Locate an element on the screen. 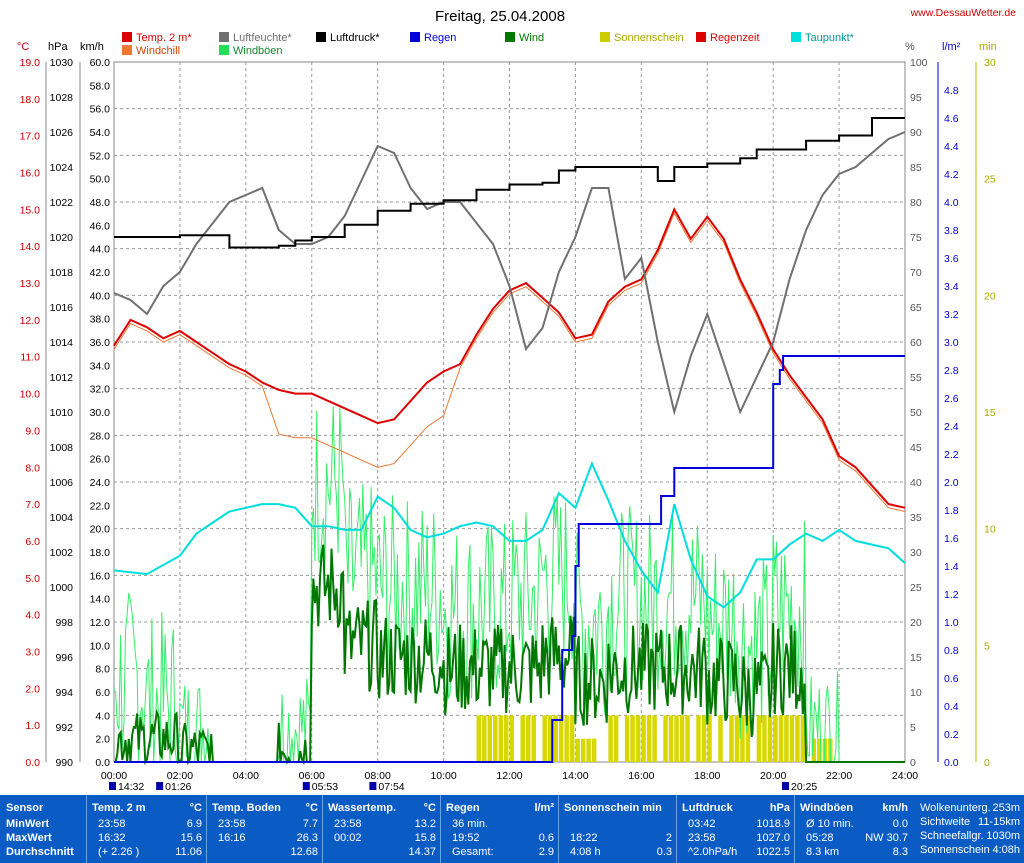 Image resolution: width=1024 pixels, height=863 pixels. table-row-label: Durchschnitt is located at coordinates (40, 852).